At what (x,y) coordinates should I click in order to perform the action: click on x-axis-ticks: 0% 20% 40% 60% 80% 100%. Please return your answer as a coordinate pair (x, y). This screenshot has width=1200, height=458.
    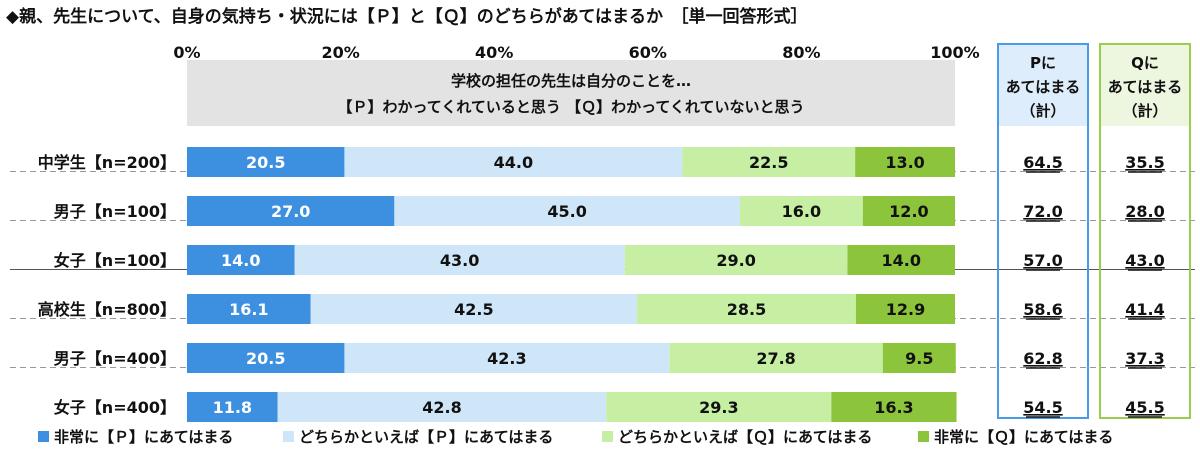
    Looking at the image, I should click on (576, 52).